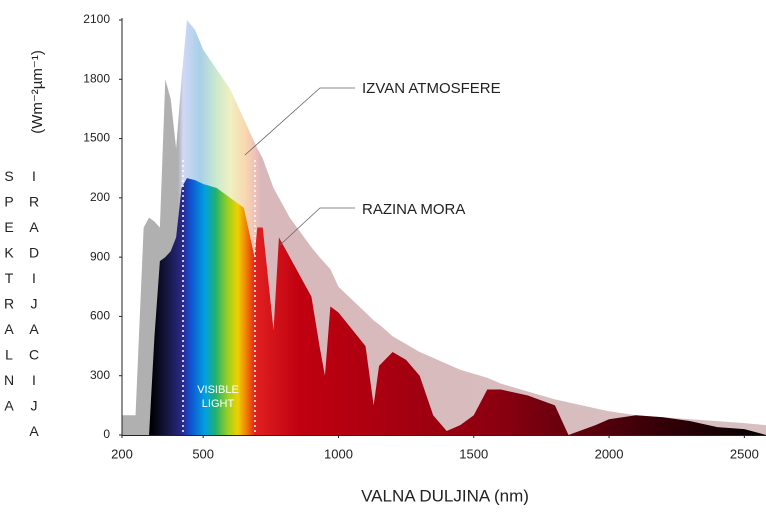 Image resolution: width=766 pixels, height=514 pixels. I want to click on y-axis-unit: (Wm⁻²µm⁻¹), so click(37, 92).